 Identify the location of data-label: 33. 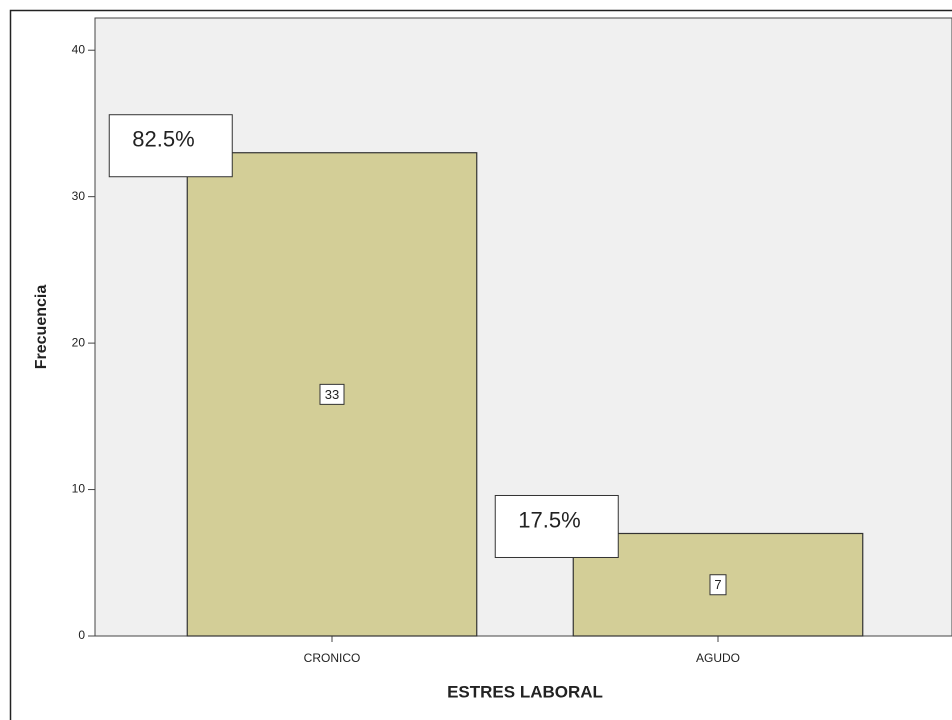
(332, 394).